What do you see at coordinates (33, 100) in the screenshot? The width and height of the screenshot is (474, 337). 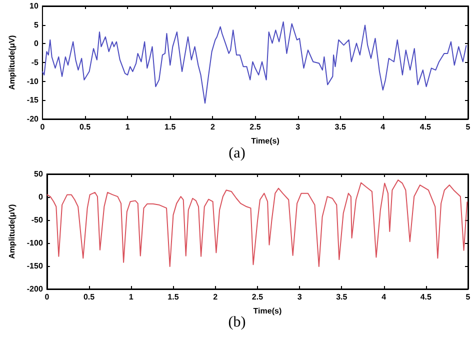 I see `y-tick-label: -15` at bounding box center [33, 100].